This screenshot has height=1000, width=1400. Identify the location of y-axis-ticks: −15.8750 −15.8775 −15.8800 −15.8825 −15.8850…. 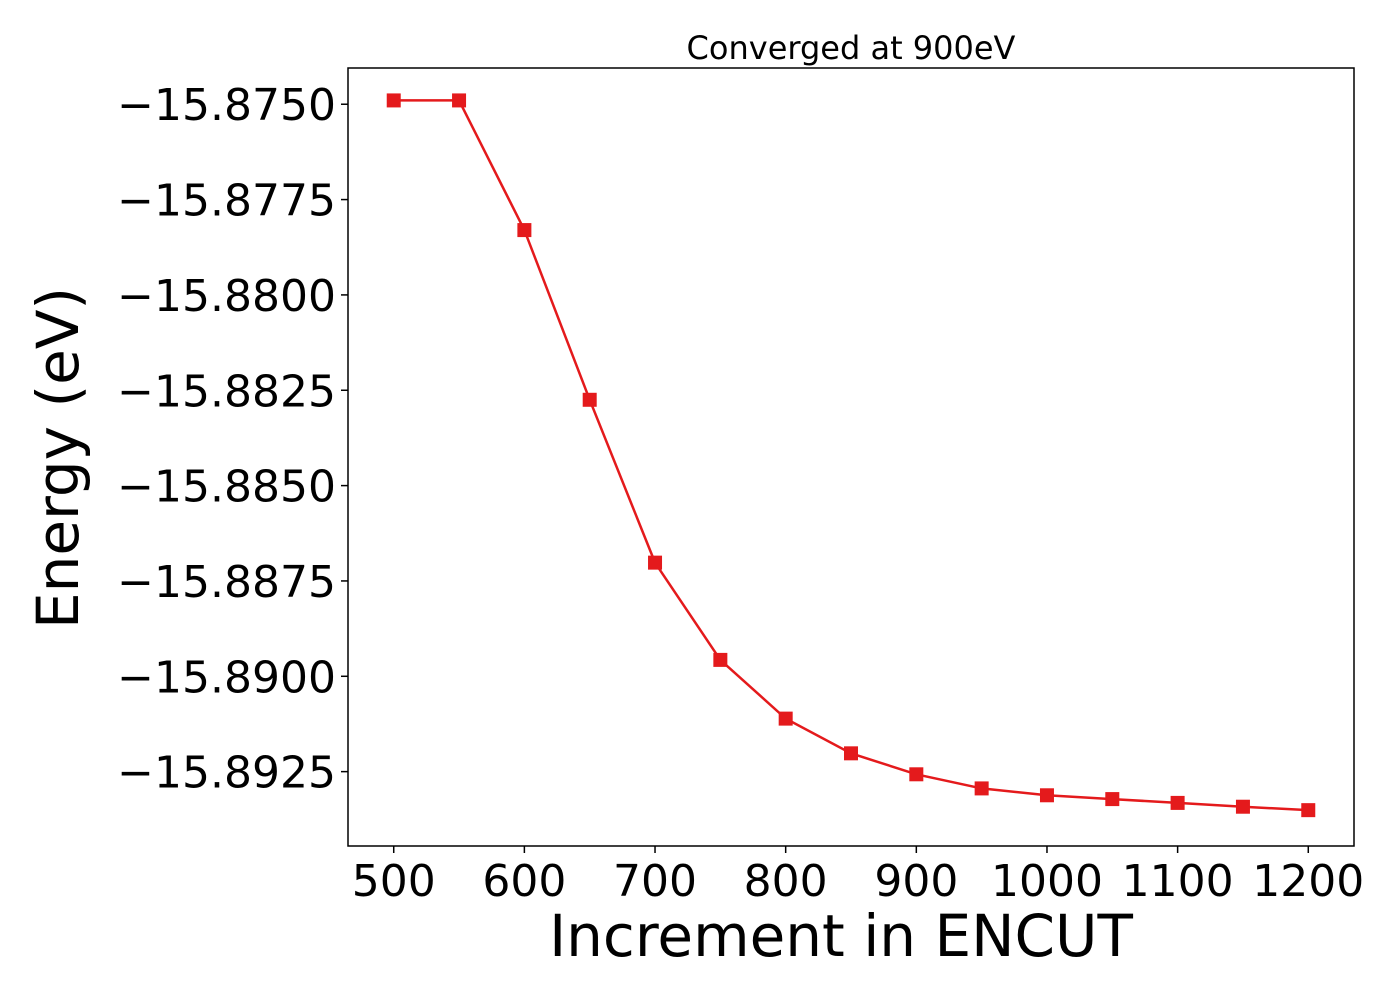
(232, 439).